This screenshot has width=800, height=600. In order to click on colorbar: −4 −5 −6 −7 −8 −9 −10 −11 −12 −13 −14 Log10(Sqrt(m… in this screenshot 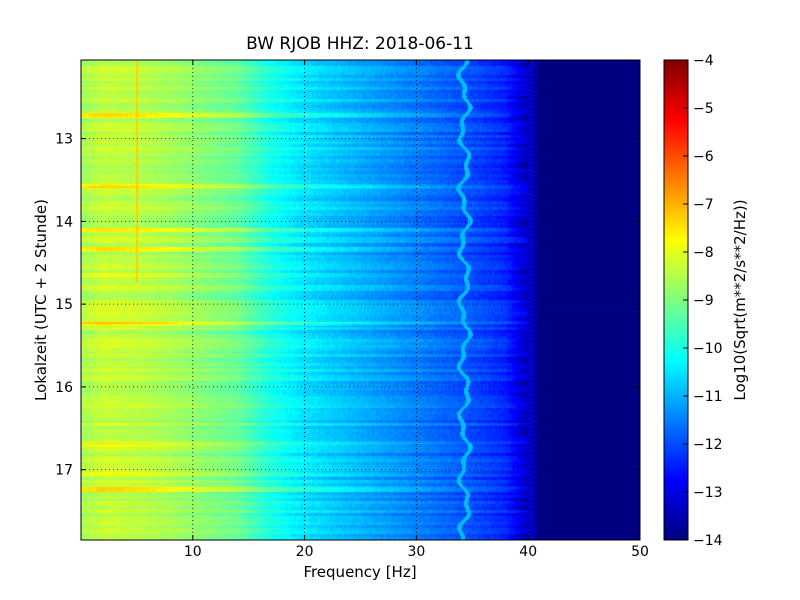, I will do `click(706, 301)`.